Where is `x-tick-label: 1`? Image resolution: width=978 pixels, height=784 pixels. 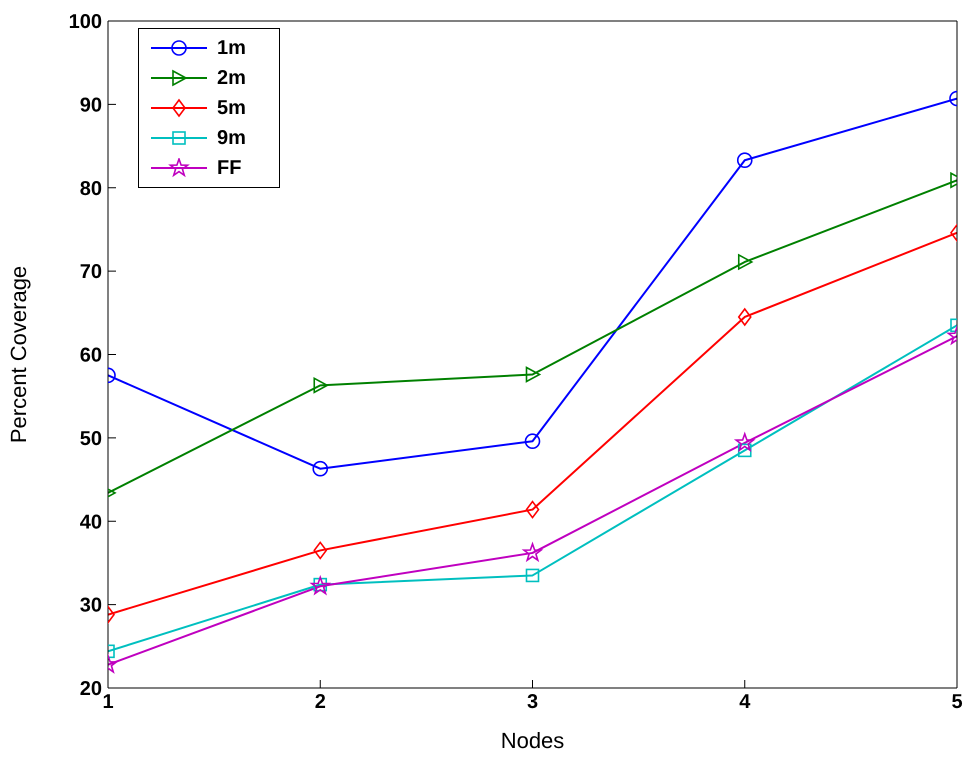
x-tick-label: 1 is located at coordinates (108, 702).